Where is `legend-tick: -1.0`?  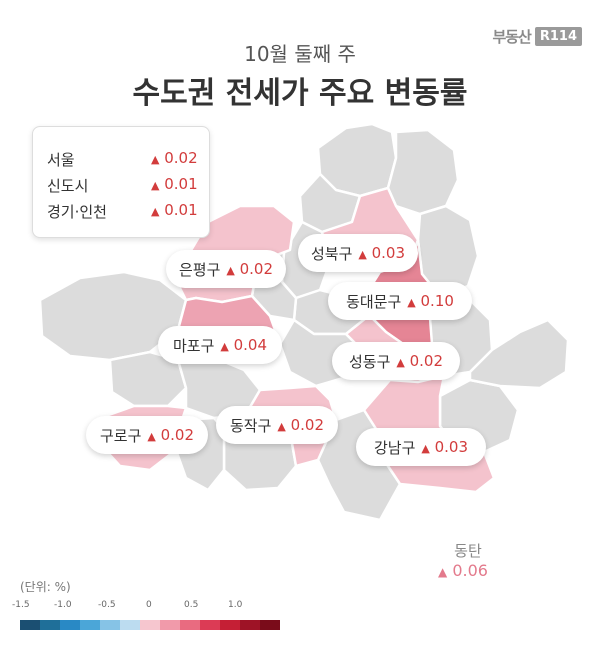
legend-tick: -1.0 is located at coordinates (63, 605).